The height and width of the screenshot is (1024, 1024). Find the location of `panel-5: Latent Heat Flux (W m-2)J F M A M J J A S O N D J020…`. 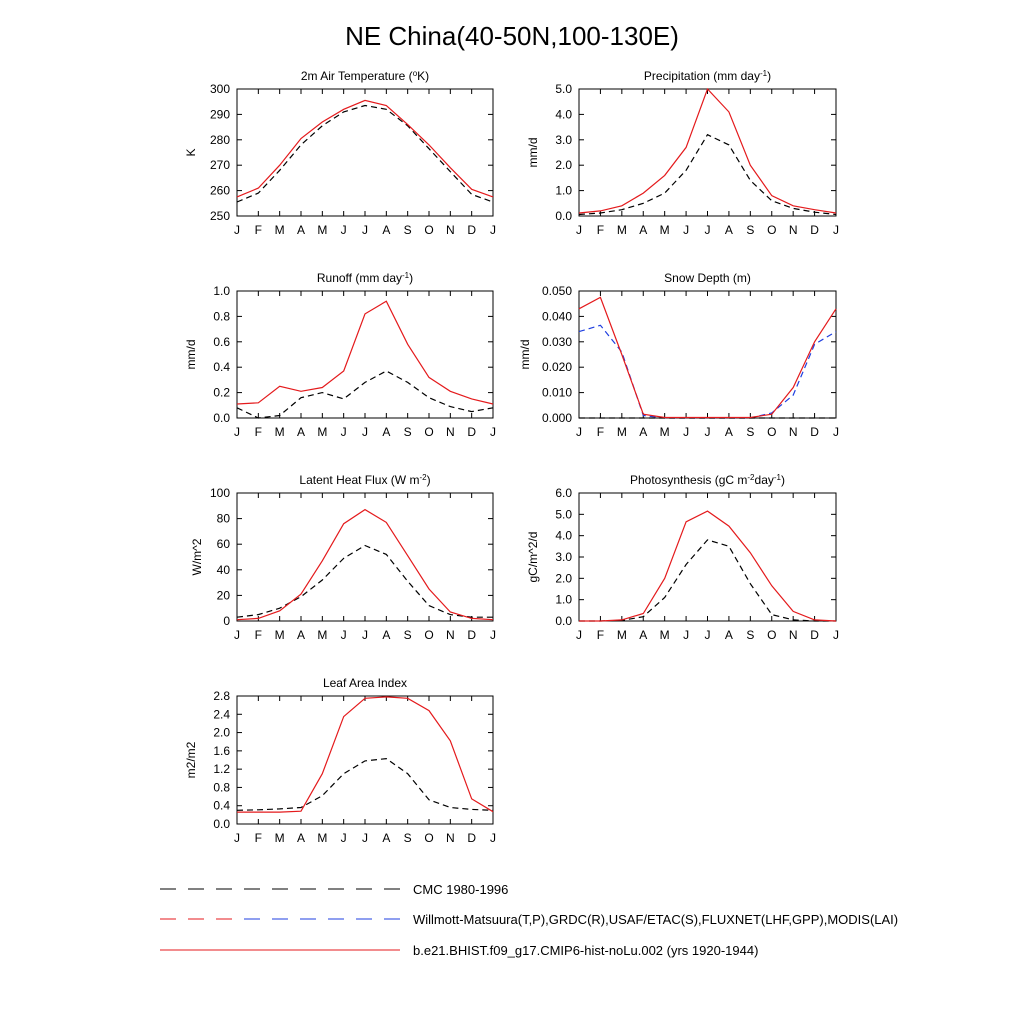

panel-5: Latent Heat Flux (W m-2)J F M A M J J A S O N D J020… is located at coordinates (343, 558).